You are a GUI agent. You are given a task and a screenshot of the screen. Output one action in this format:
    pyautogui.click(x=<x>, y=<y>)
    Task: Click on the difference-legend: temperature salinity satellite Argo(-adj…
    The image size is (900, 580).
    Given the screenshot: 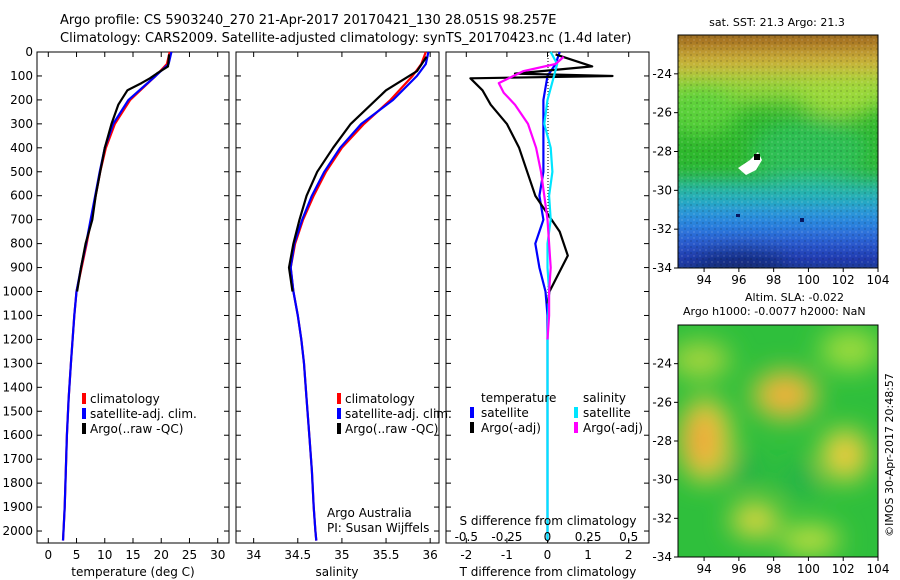 What is the action you would take?
    pyautogui.click(x=556, y=413)
    